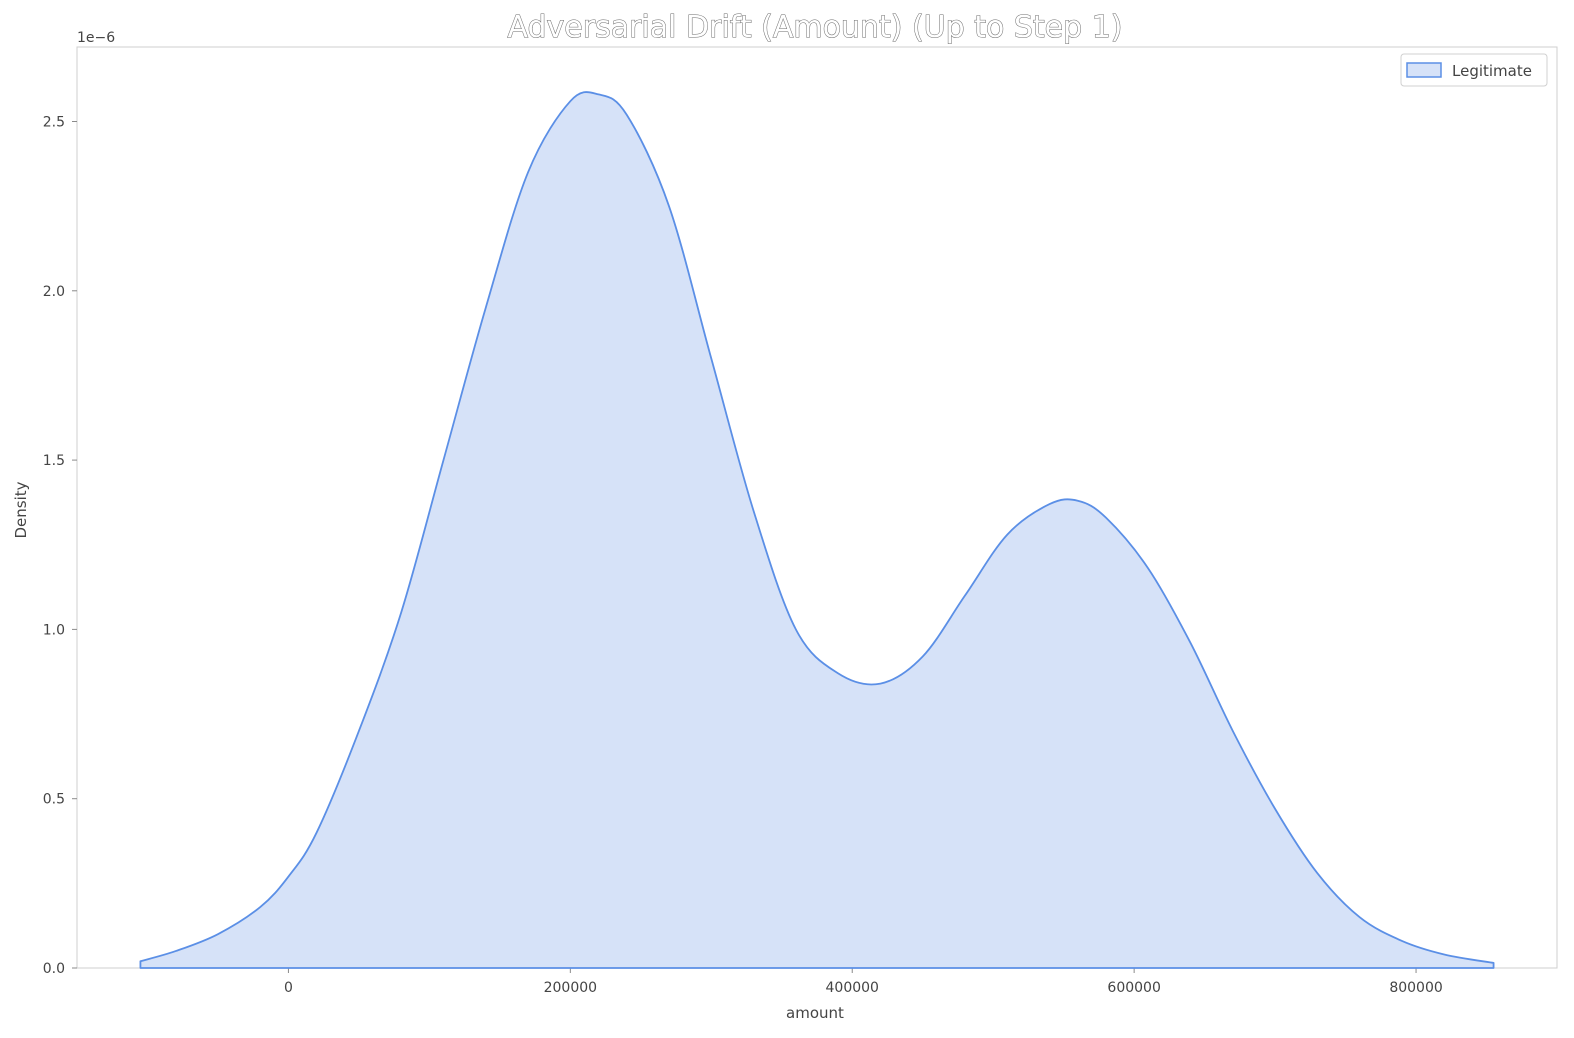  I want to click on legend: Legitimate, so click(1474, 70).